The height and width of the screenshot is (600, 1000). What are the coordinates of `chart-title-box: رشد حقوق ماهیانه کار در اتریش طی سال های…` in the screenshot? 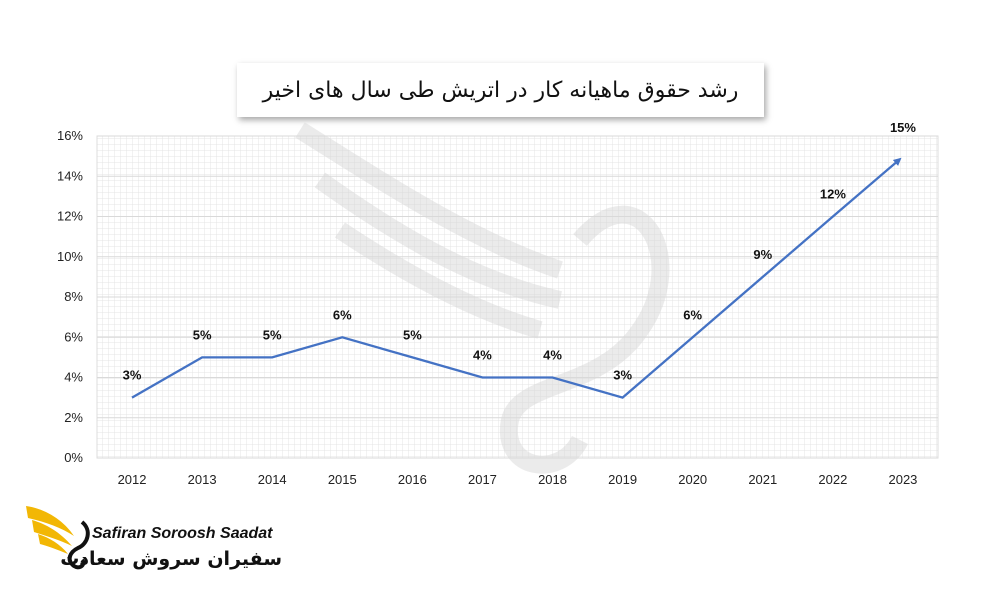 It's located at (500, 90).